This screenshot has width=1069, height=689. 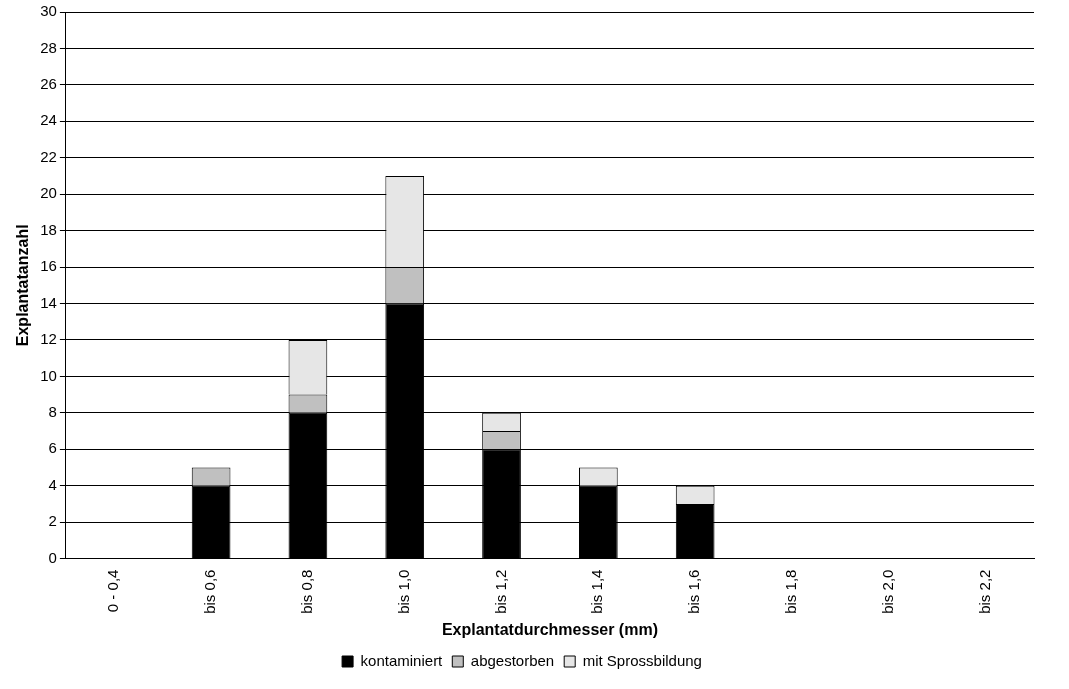 What do you see at coordinates (52, 521) in the screenshot?
I see `y-tick-label: 2` at bounding box center [52, 521].